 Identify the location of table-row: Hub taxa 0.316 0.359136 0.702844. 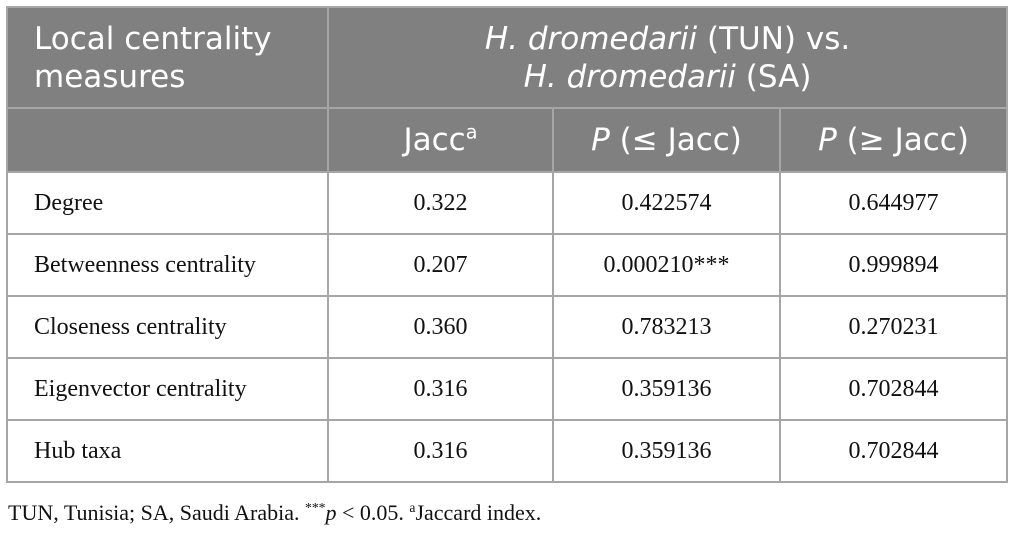
(507, 451).